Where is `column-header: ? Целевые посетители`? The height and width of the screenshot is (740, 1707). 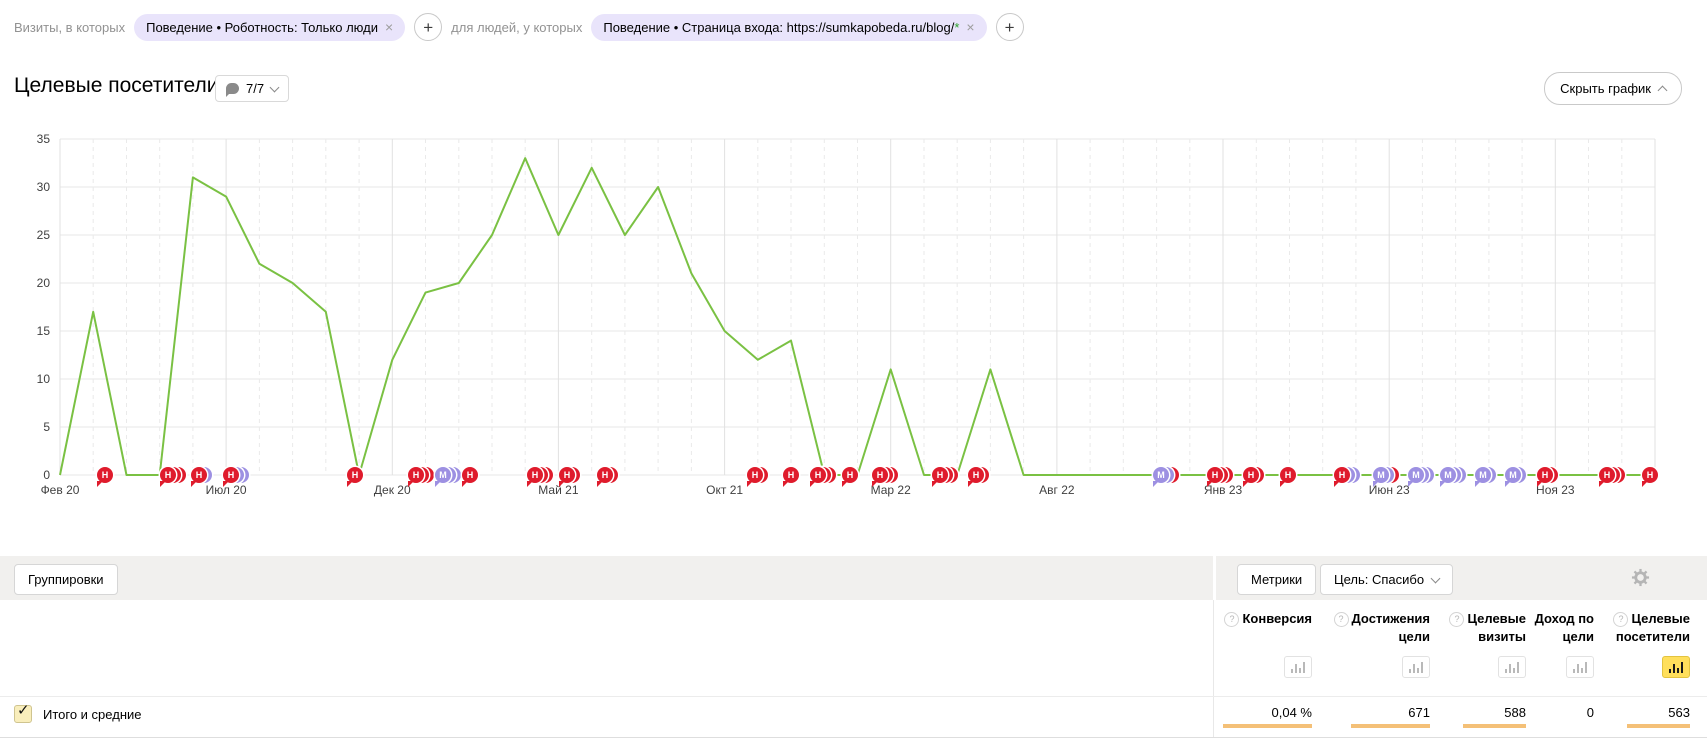
column-header: ? Целевые посетители is located at coordinates (1642, 628).